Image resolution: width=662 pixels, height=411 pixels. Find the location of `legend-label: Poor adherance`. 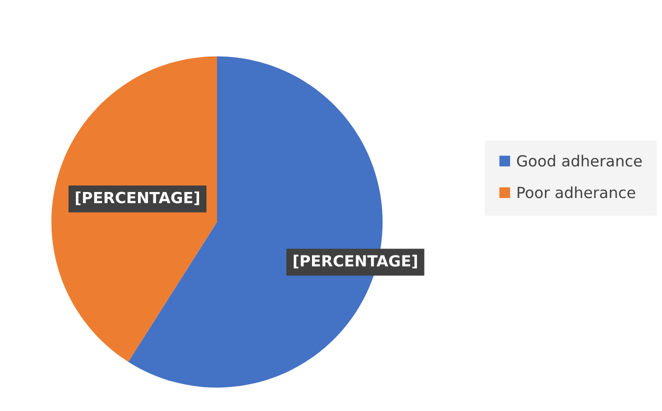

legend-label: Poor adherance is located at coordinates (577, 192).